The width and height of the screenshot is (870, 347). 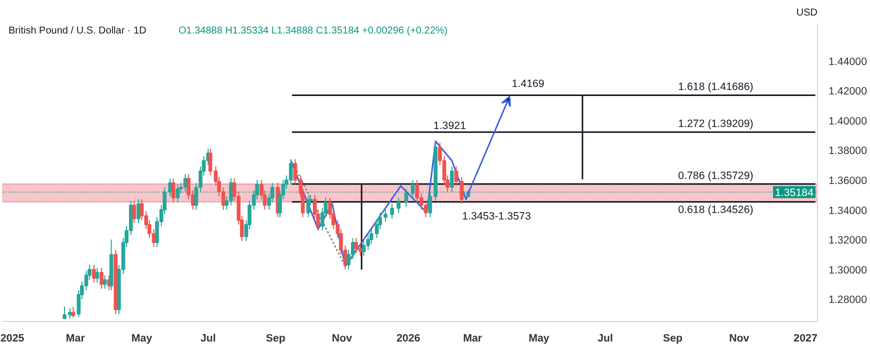 I want to click on y-tick-label: 1.28000, so click(x=848, y=300).